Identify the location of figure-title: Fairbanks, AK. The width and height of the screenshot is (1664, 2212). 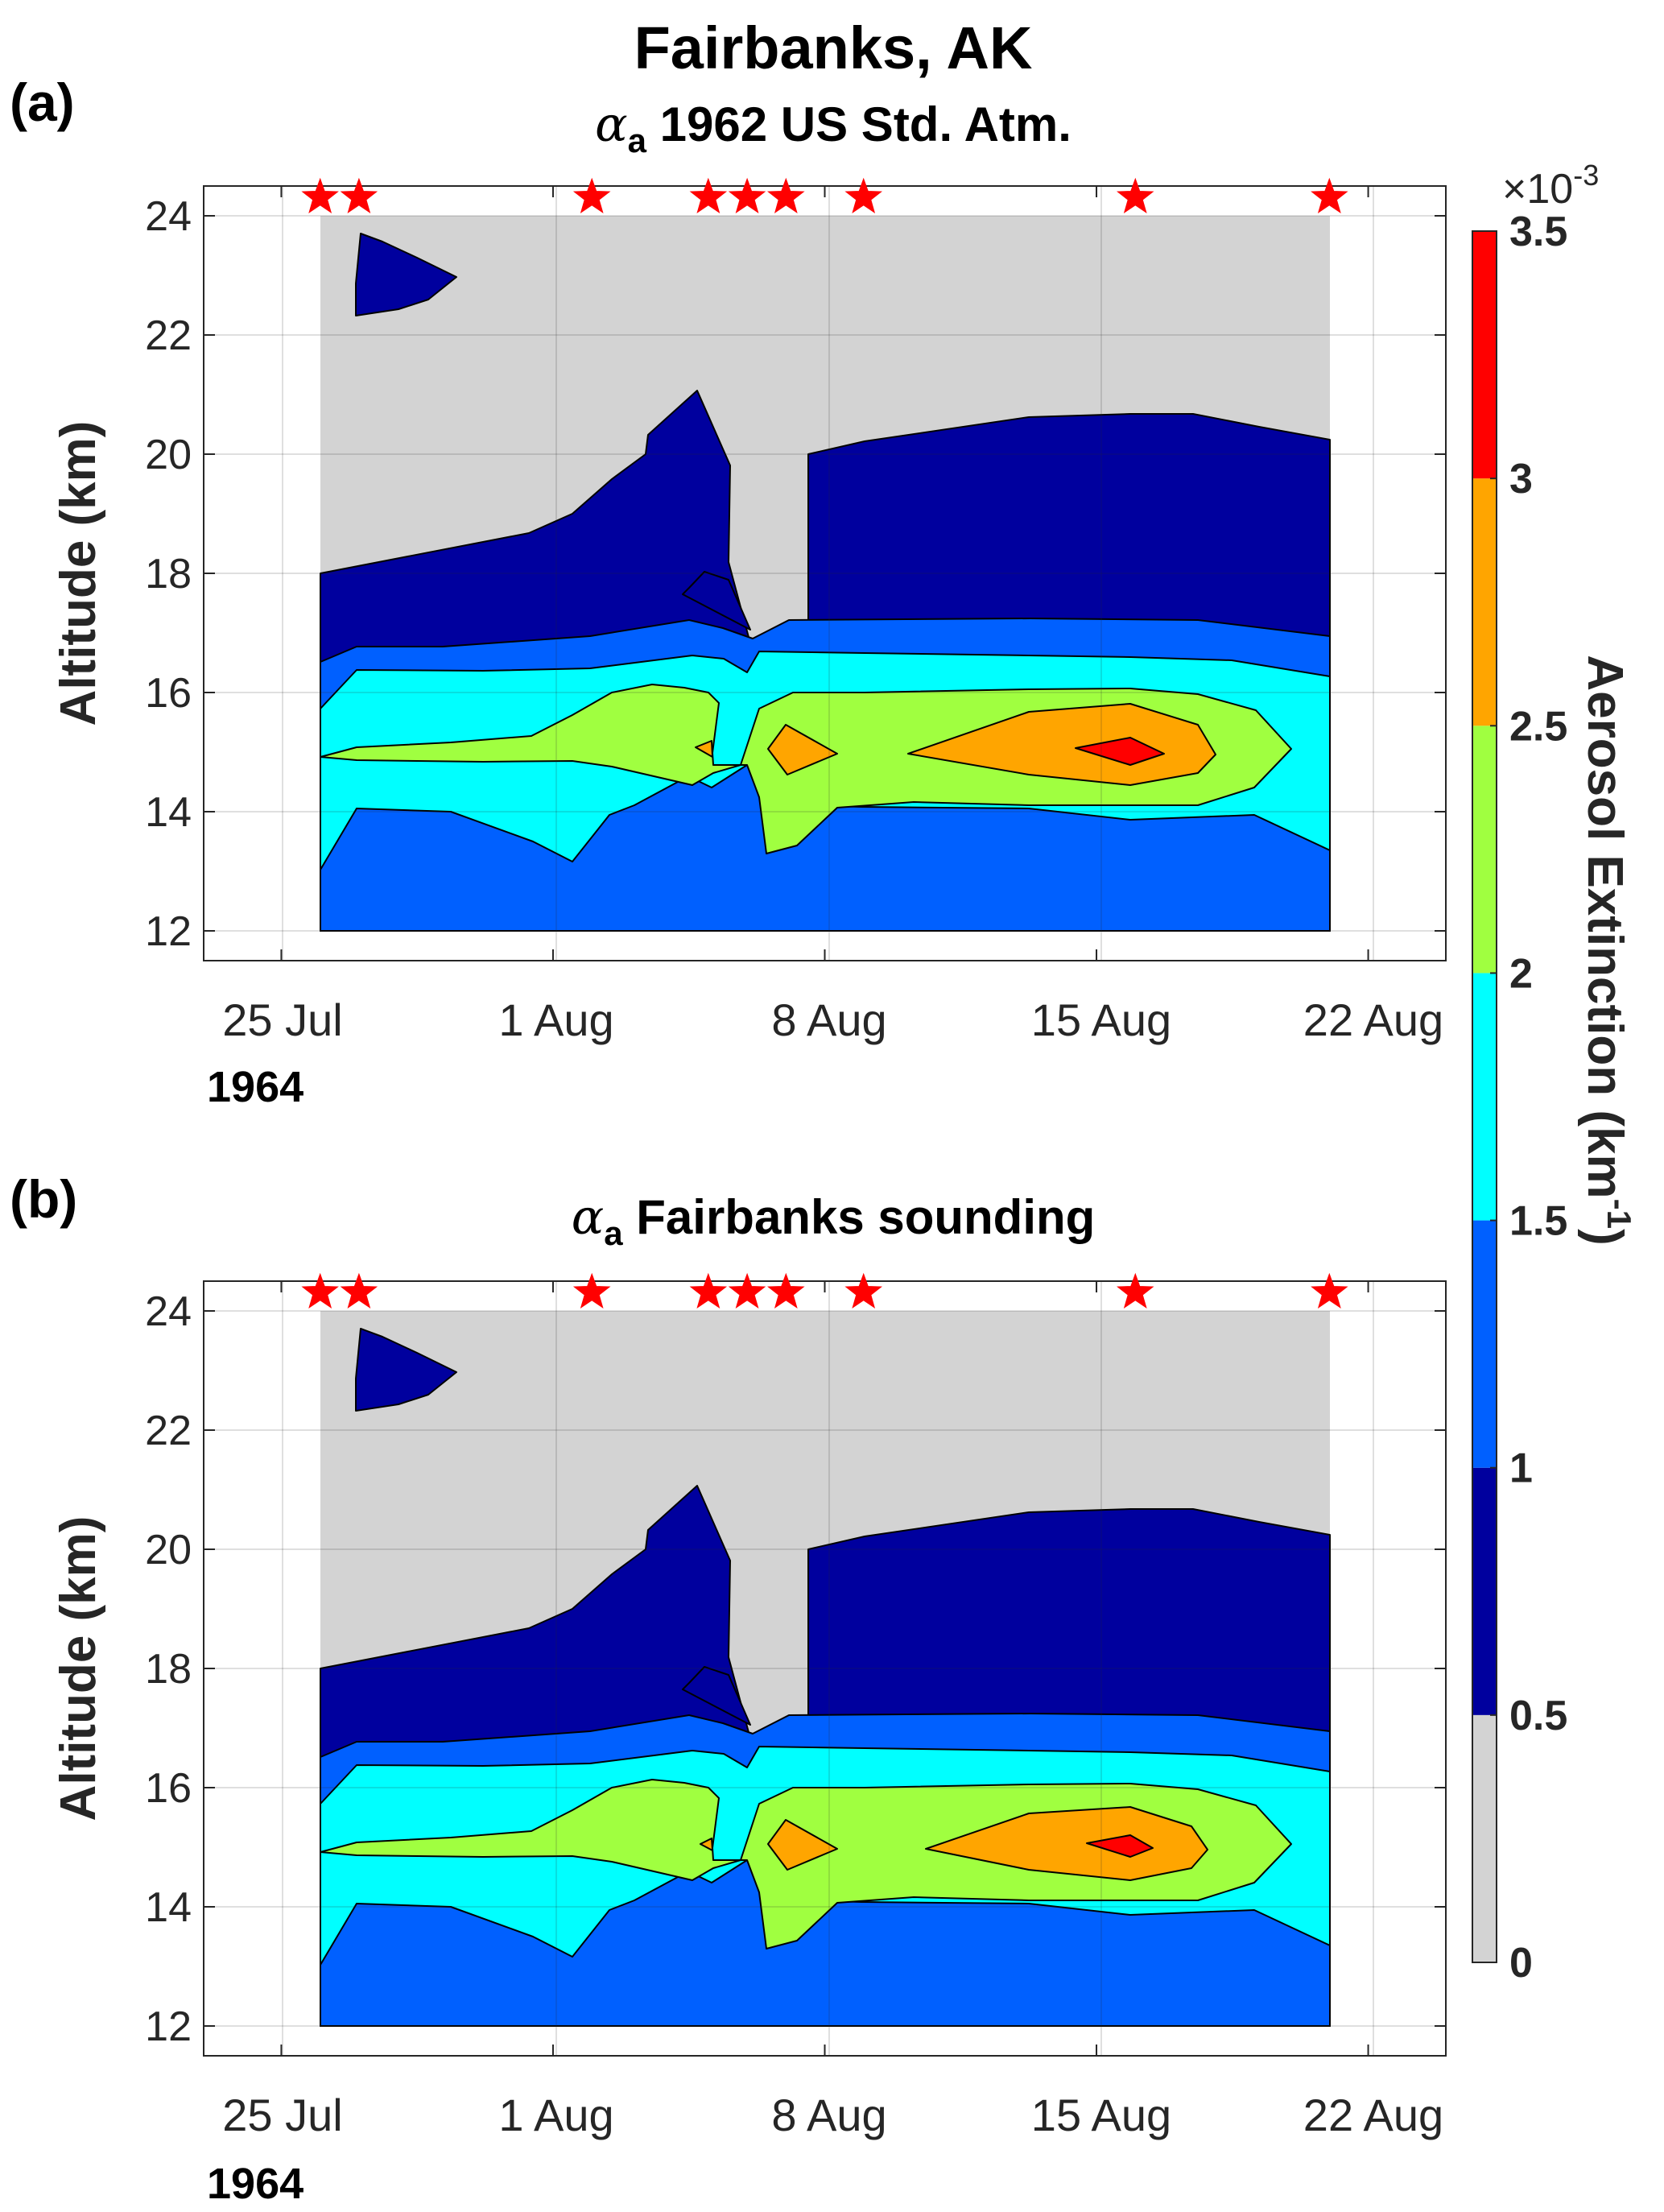
(833, 47).